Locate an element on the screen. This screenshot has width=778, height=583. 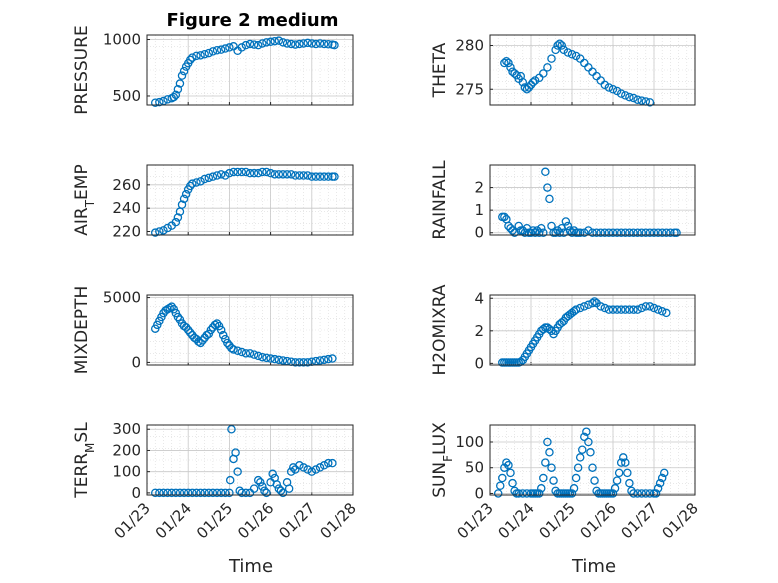
x-axis-label-left: Time is located at coordinates (251, 566).